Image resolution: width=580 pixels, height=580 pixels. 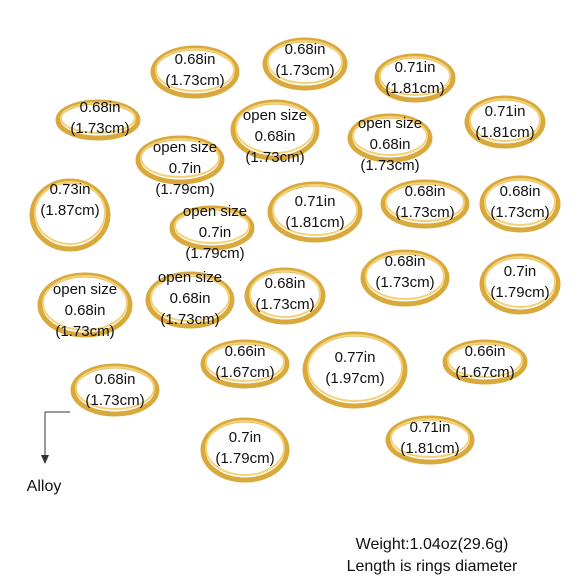 What do you see at coordinates (432, 566) in the screenshot?
I see `note-label: Length is rings diameter` at bounding box center [432, 566].